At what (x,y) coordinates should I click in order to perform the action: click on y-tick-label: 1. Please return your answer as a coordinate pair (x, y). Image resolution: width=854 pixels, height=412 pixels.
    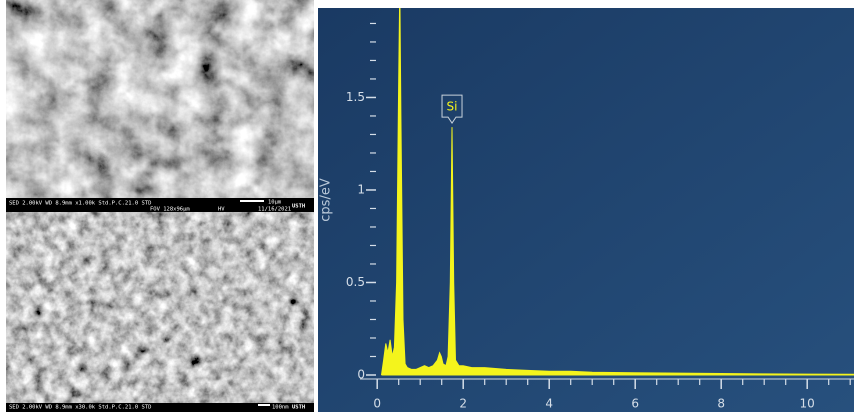
    Looking at the image, I should click on (361, 189).